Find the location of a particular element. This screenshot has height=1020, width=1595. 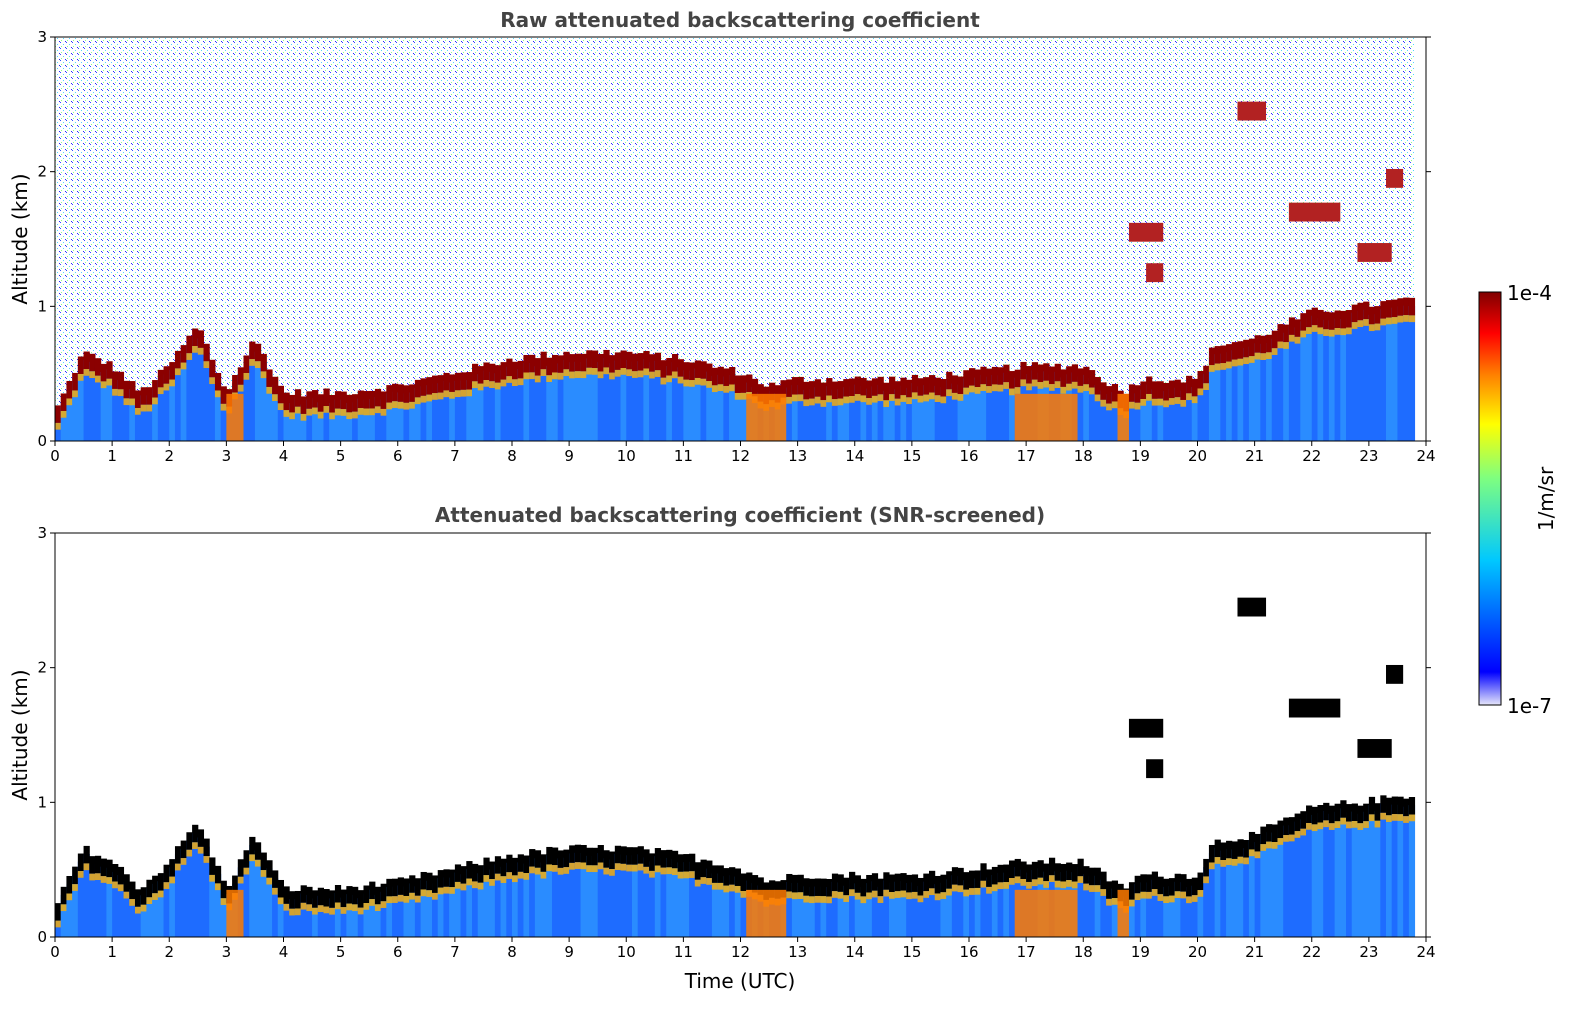

x-tick-label: 19 is located at coordinates (1140, 456).